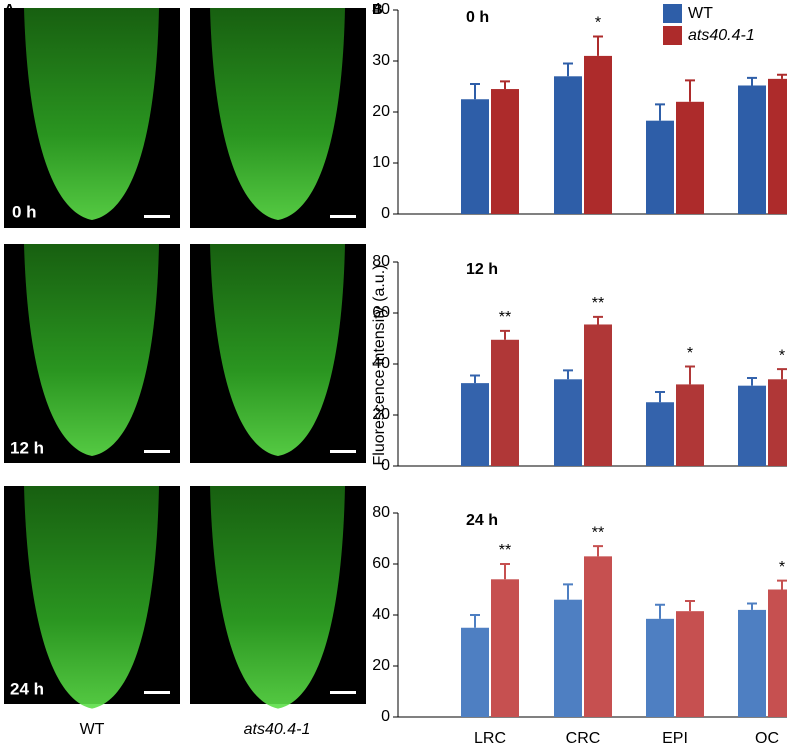 This screenshot has height=743, width=787. Describe the element at coordinates (277, 729) in the screenshot. I see `column-label: ats40.4-1` at that location.